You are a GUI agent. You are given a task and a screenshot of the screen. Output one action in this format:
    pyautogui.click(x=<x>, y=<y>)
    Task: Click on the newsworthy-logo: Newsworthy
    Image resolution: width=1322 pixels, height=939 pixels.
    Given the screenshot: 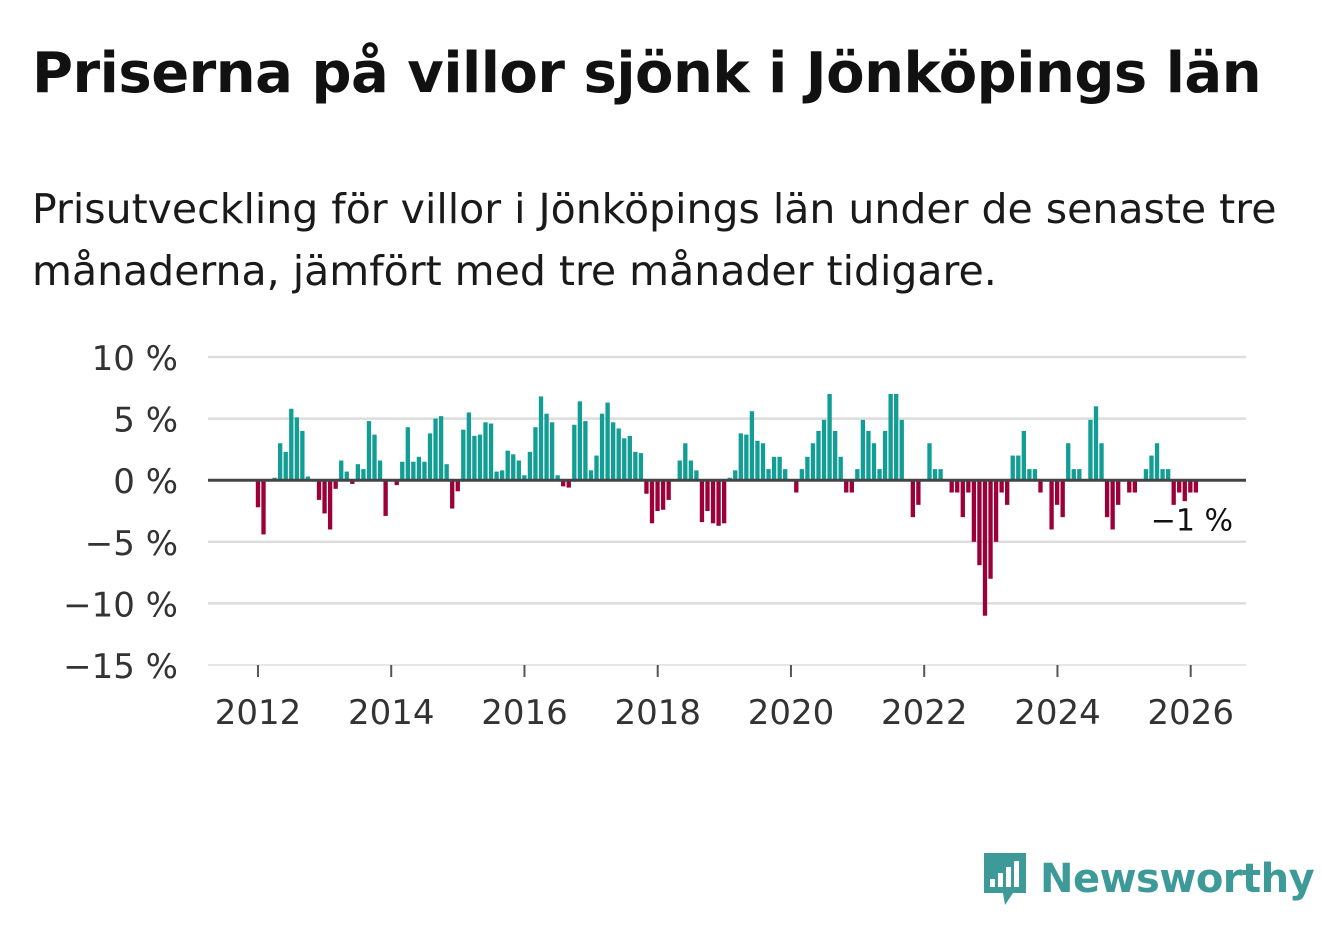 What is the action you would take?
    pyautogui.click(x=1147, y=879)
    